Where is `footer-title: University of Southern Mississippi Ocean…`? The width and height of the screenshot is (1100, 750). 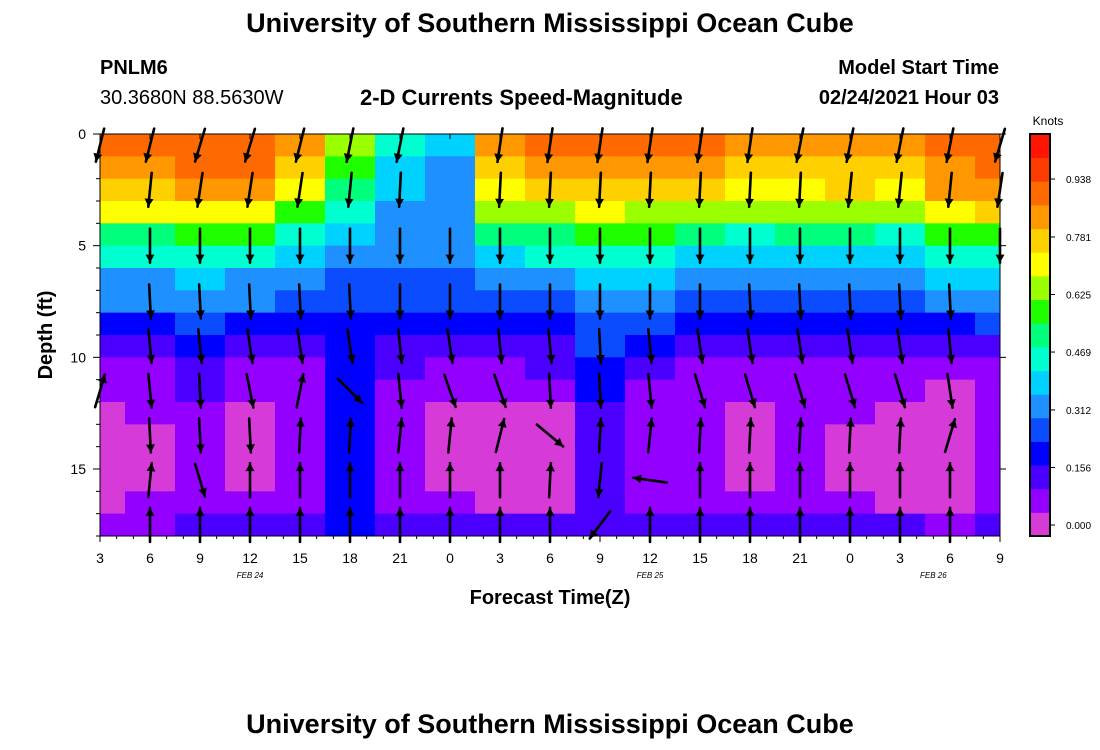 footer-title: University of Southern Mississippi Ocean… is located at coordinates (550, 724).